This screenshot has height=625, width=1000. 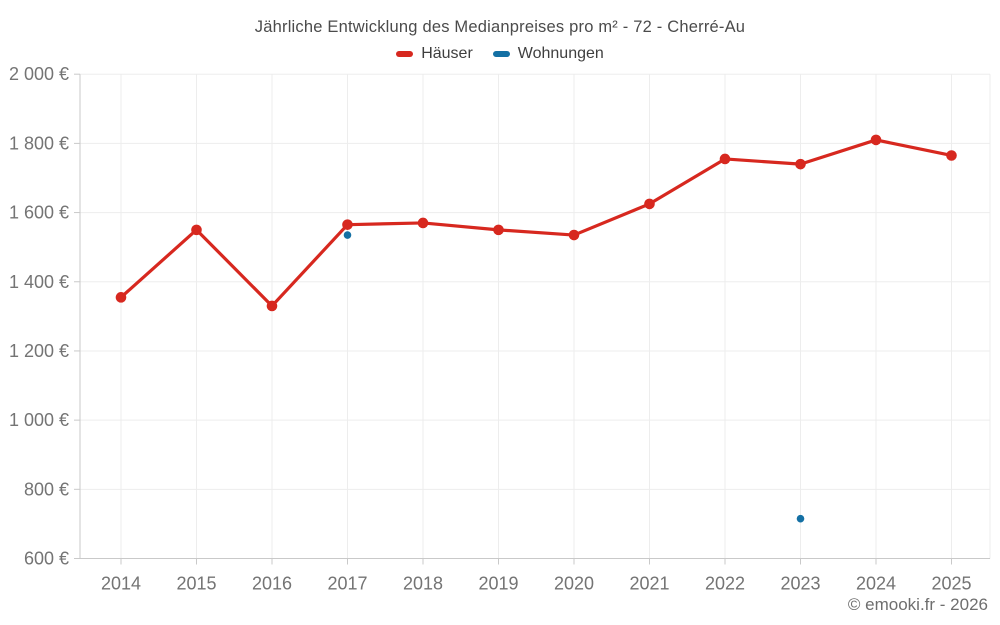 What do you see at coordinates (39, 143) in the screenshot?
I see `y-tick-label: 1 800 €` at bounding box center [39, 143].